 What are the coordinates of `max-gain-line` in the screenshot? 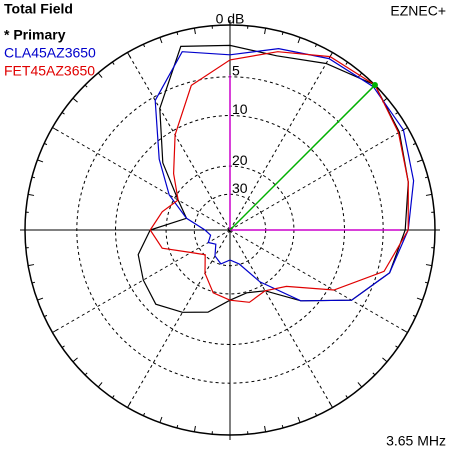 It's located at (302, 157).